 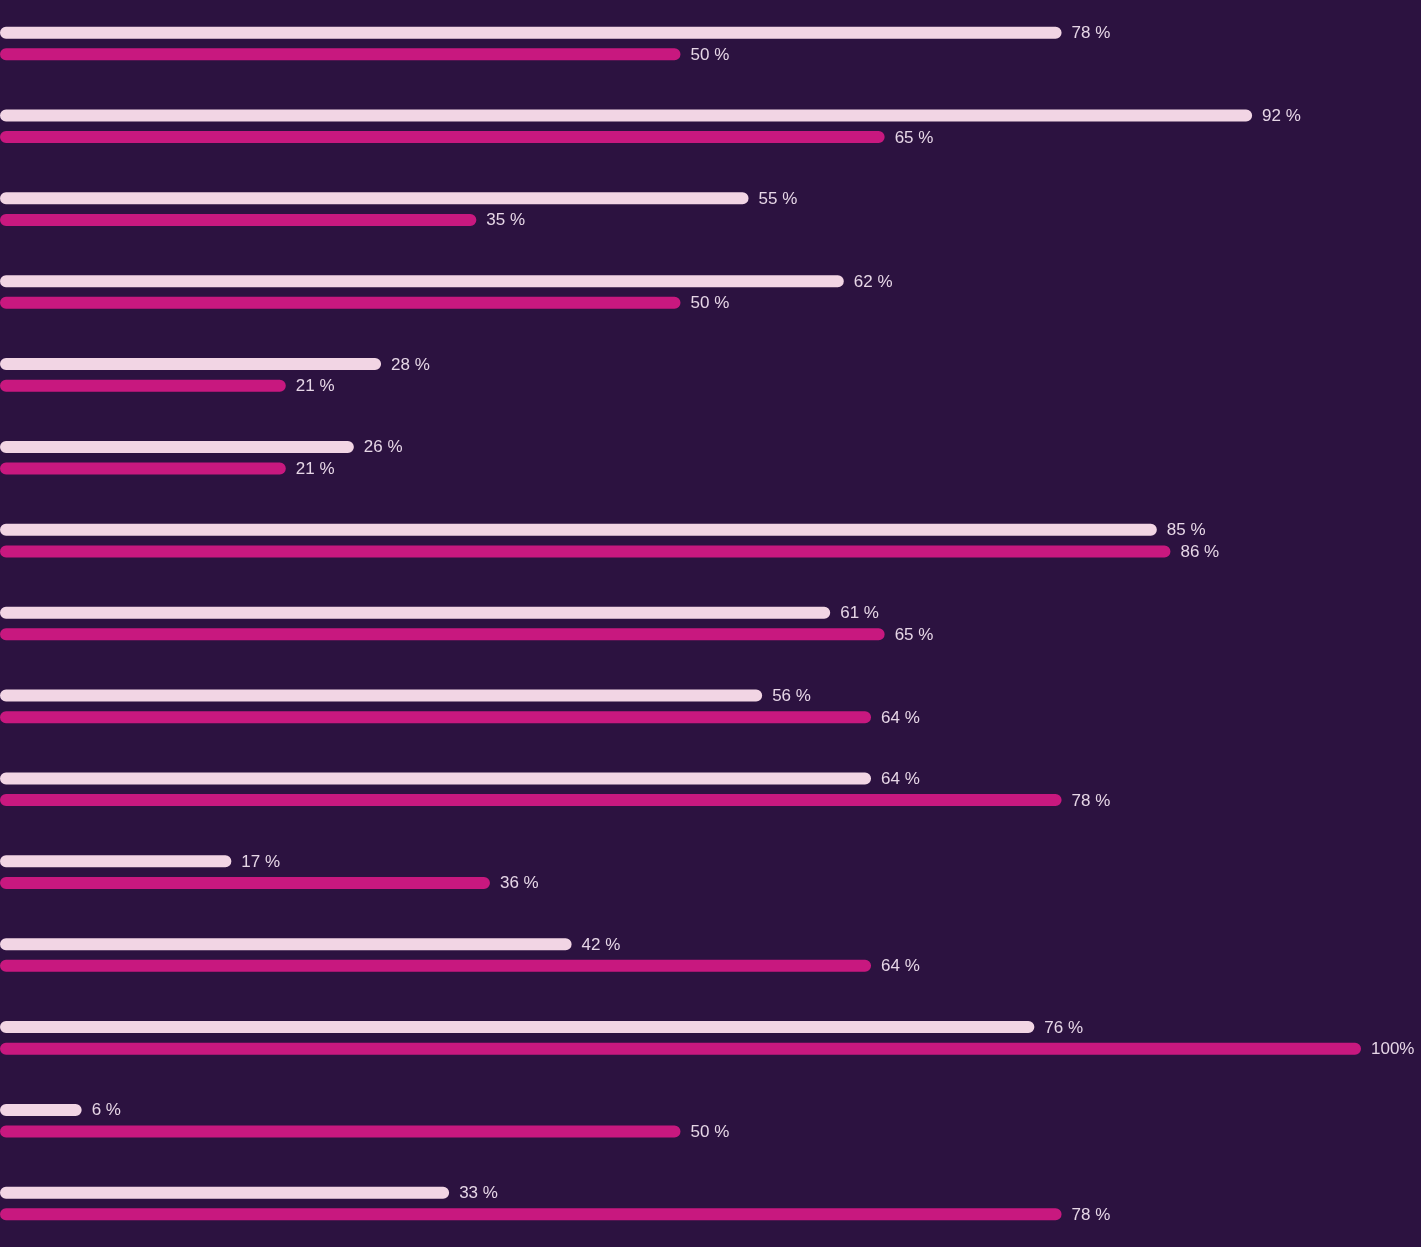 What do you see at coordinates (1200, 551) in the screenshot?
I see `data-label: 86 %` at bounding box center [1200, 551].